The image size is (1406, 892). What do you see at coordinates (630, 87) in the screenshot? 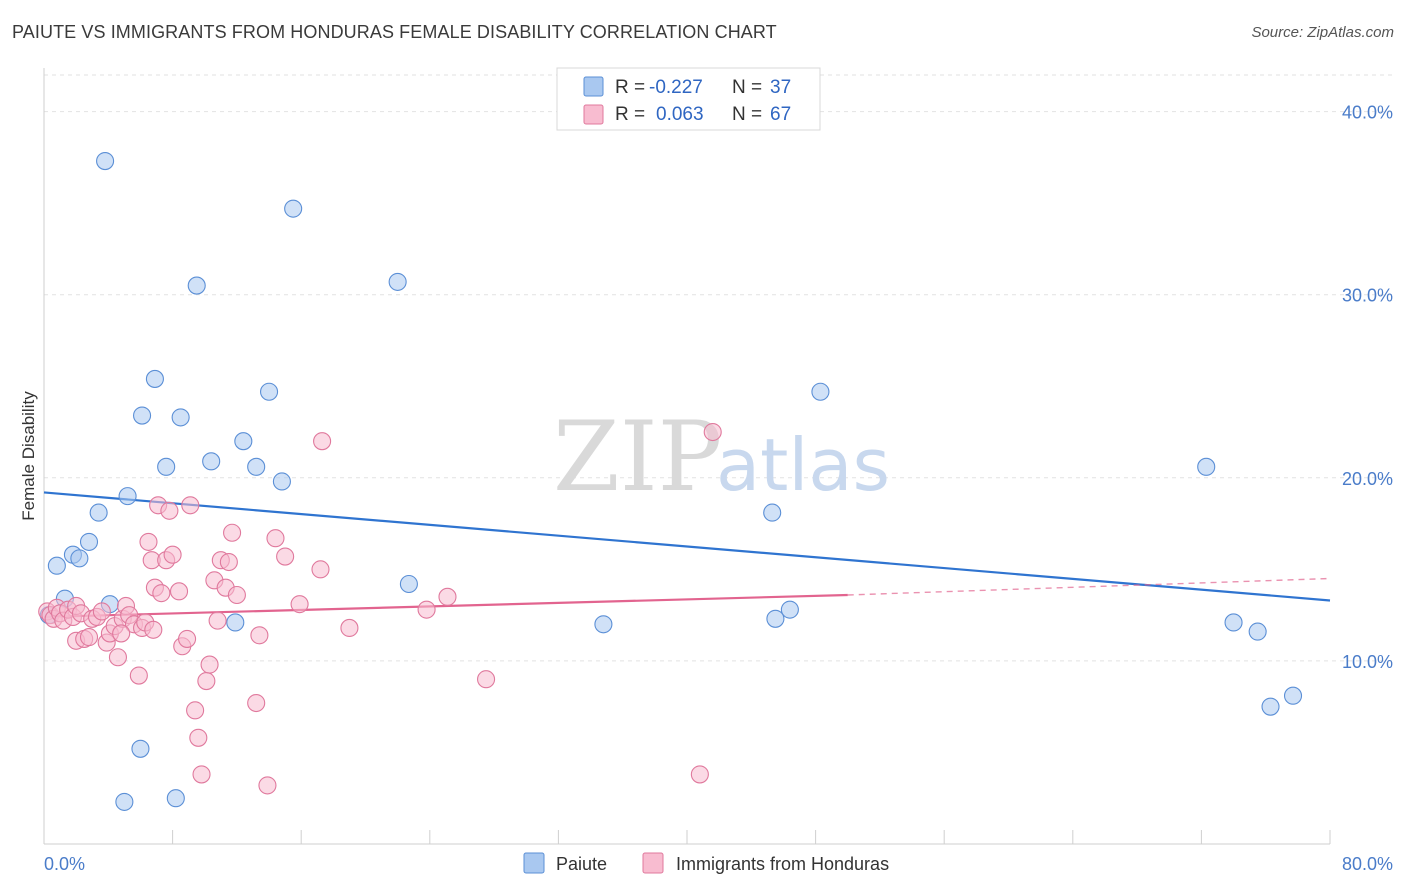
I see `legend-r-label-0: R =` at bounding box center [630, 87].